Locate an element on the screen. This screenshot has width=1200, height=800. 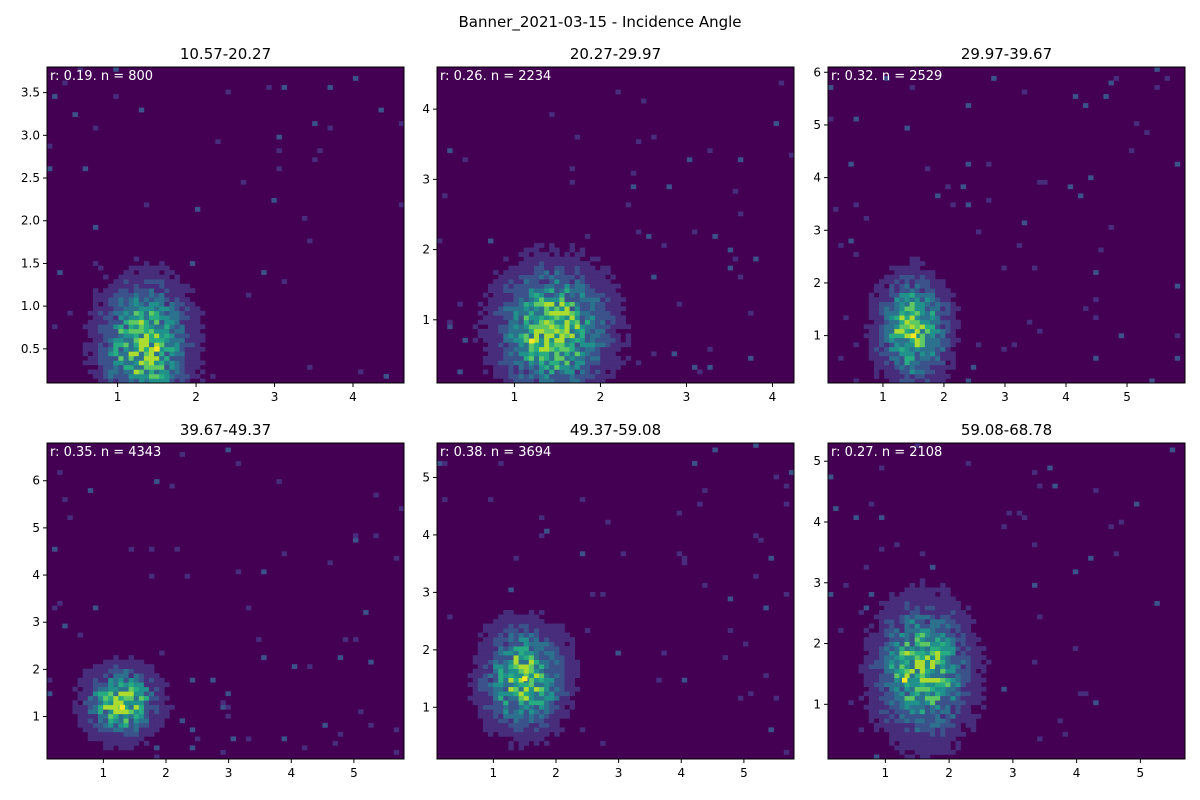
y-tick-label: 6 is located at coordinates (817, 72).